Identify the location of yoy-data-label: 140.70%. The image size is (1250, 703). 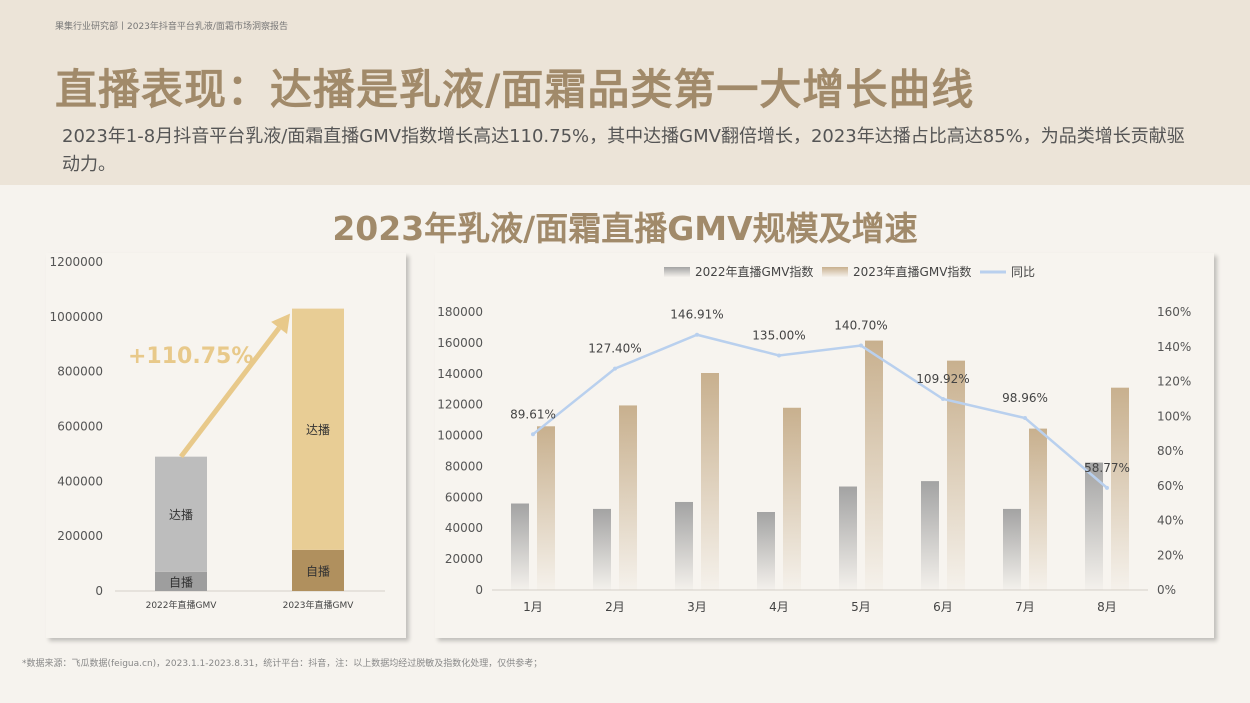
(860, 326).